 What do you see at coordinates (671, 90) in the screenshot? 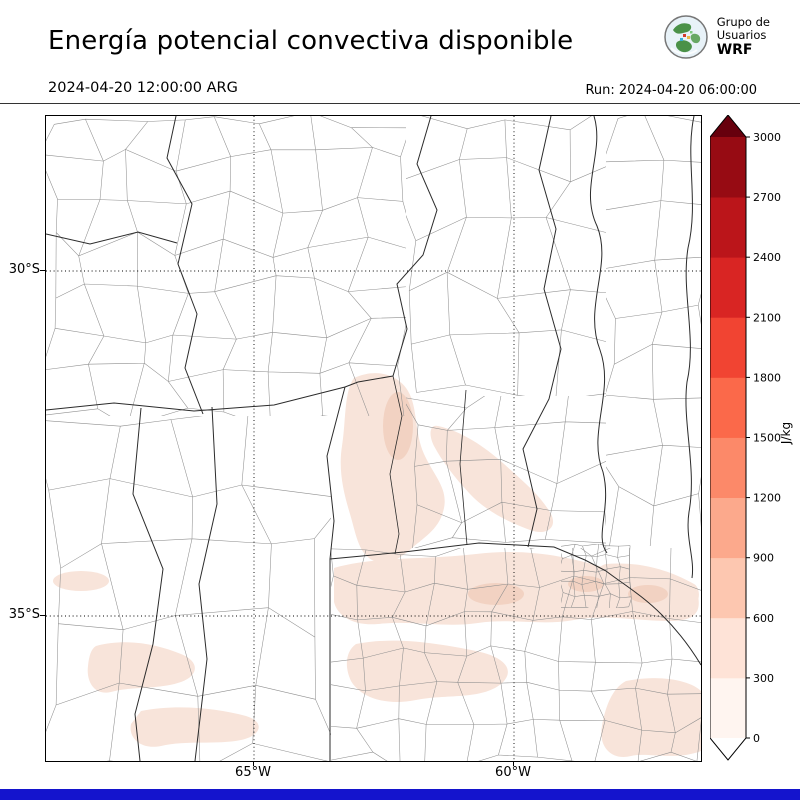
I see `run-time-label: Run: 2024-04-20 06:00:00` at bounding box center [671, 90].